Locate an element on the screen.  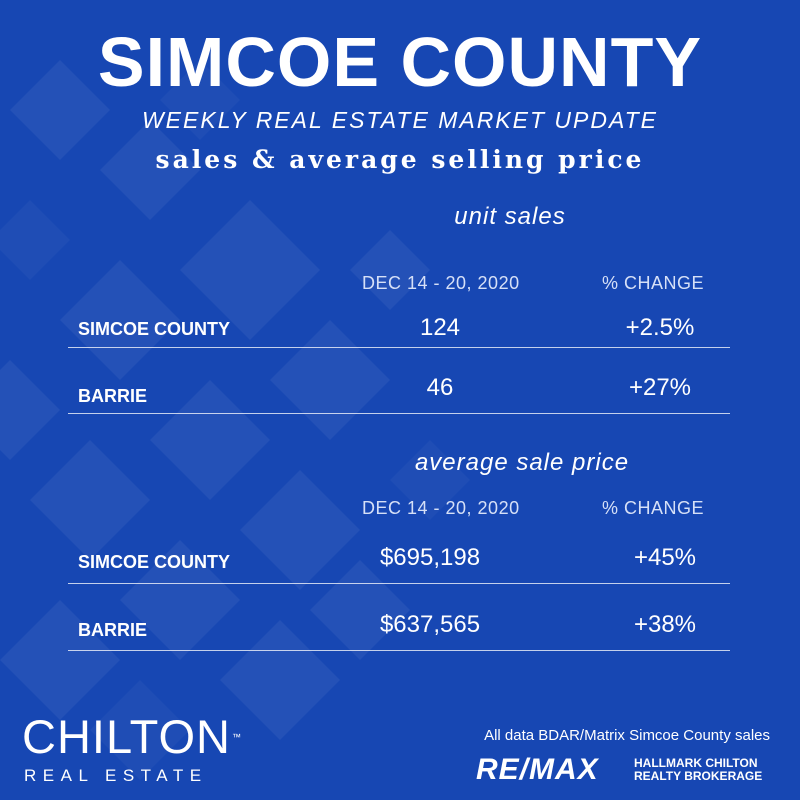
avg-price-change: +38% is located at coordinates (665, 624).